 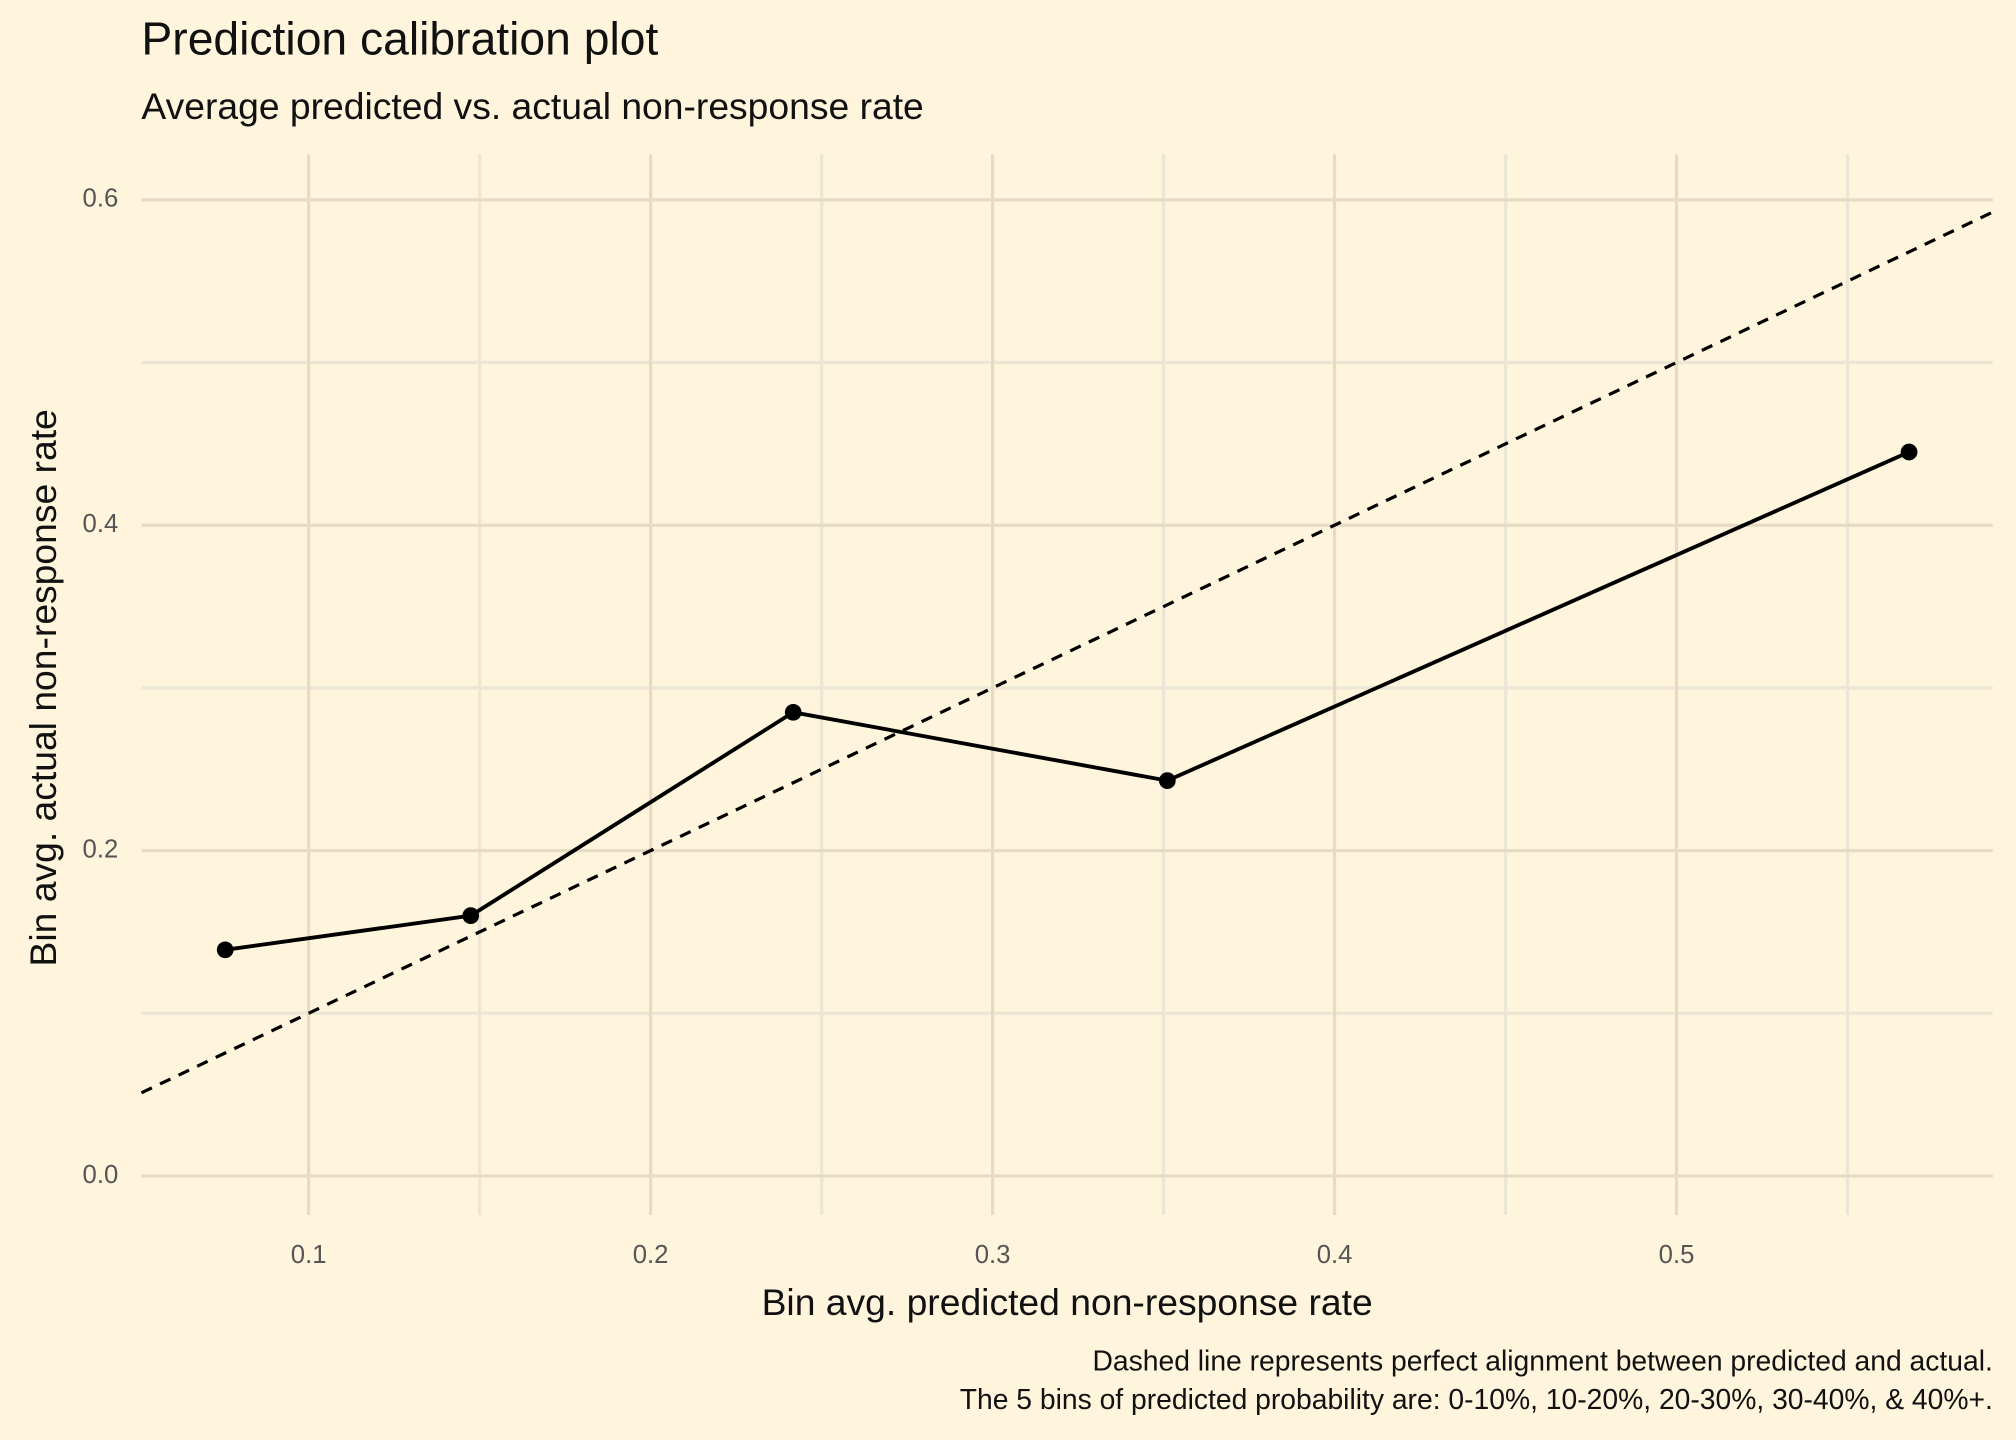 What do you see at coordinates (101, 524) in the screenshot?
I see `y-tick-label: 0.4` at bounding box center [101, 524].